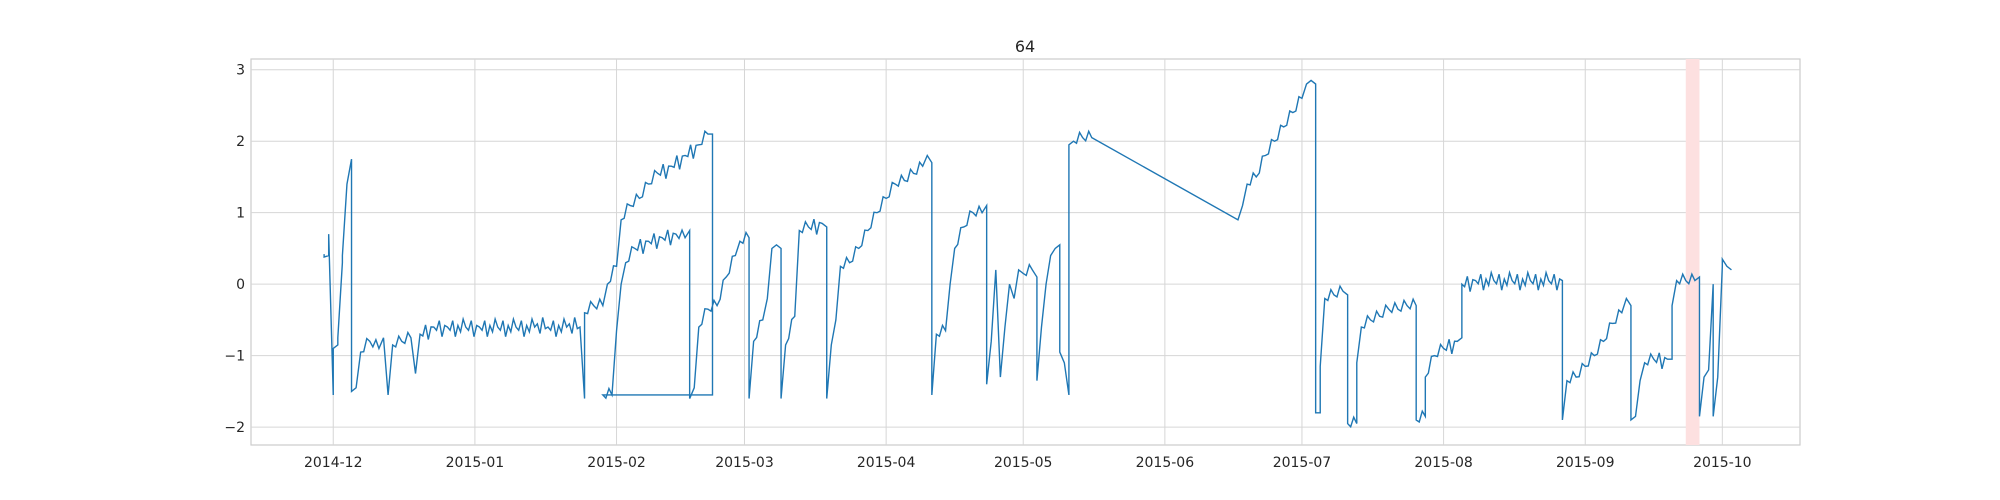 Image resolution: width=2000 pixels, height=500 pixels. What do you see at coordinates (234, 357) in the screenshot?
I see `y-tick-label: −1` at bounding box center [234, 357].